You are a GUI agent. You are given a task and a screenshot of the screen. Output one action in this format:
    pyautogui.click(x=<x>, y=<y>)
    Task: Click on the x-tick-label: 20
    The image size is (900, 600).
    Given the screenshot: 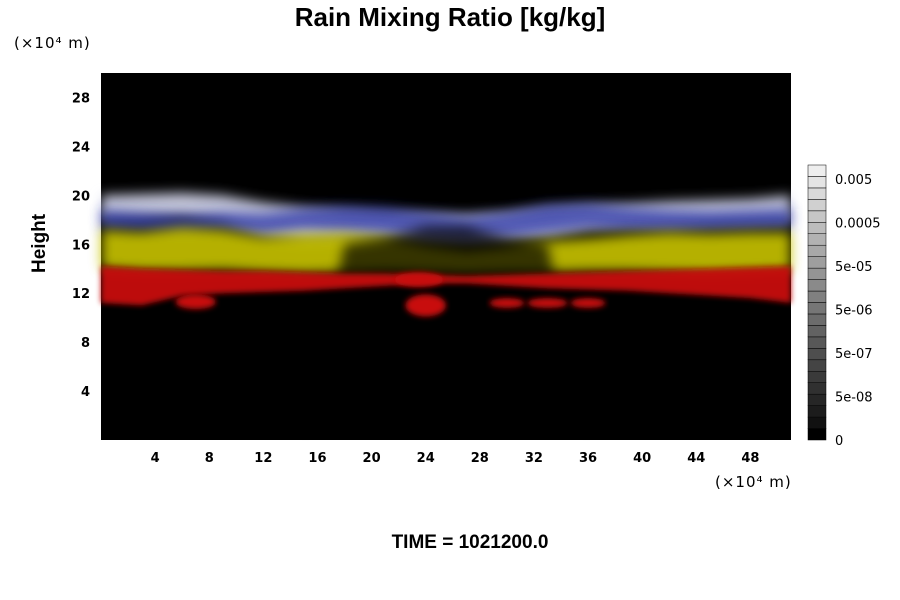 What is the action you would take?
    pyautogui.click(x=372, y=458)
    